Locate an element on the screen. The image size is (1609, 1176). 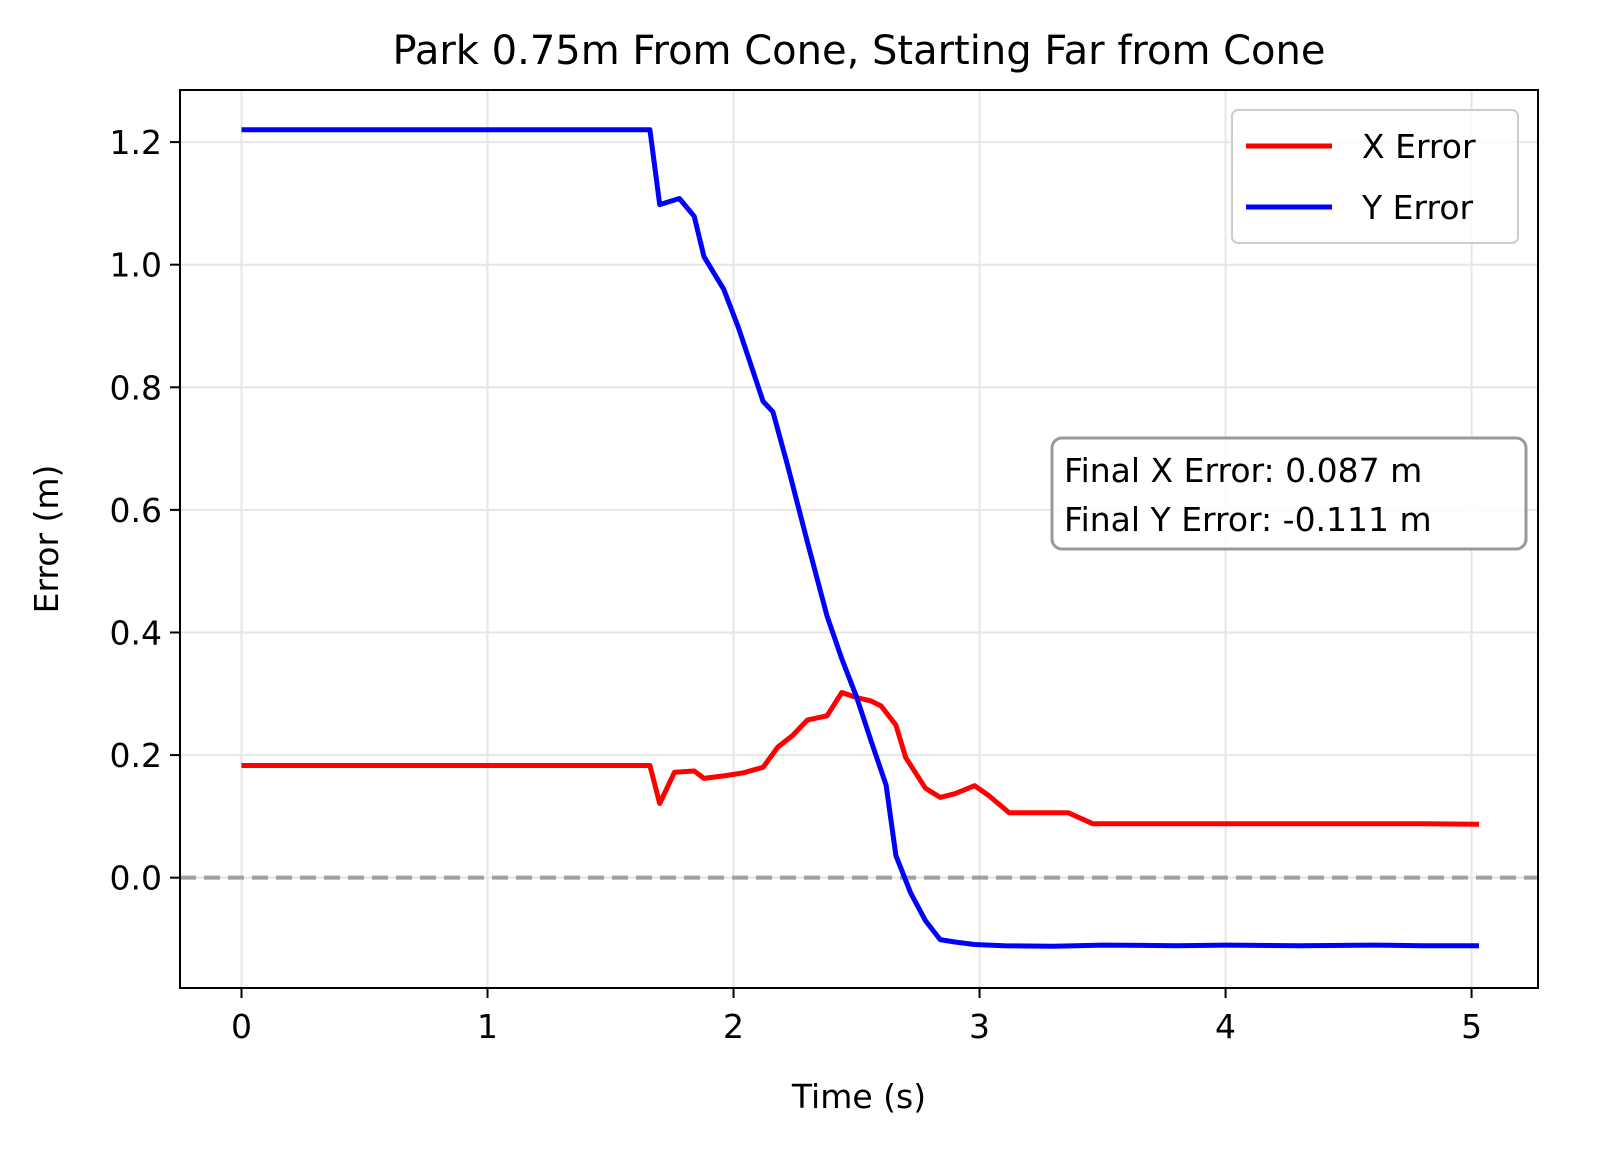
y-tick-label: 0.6 is located at coordinates (136, 510).